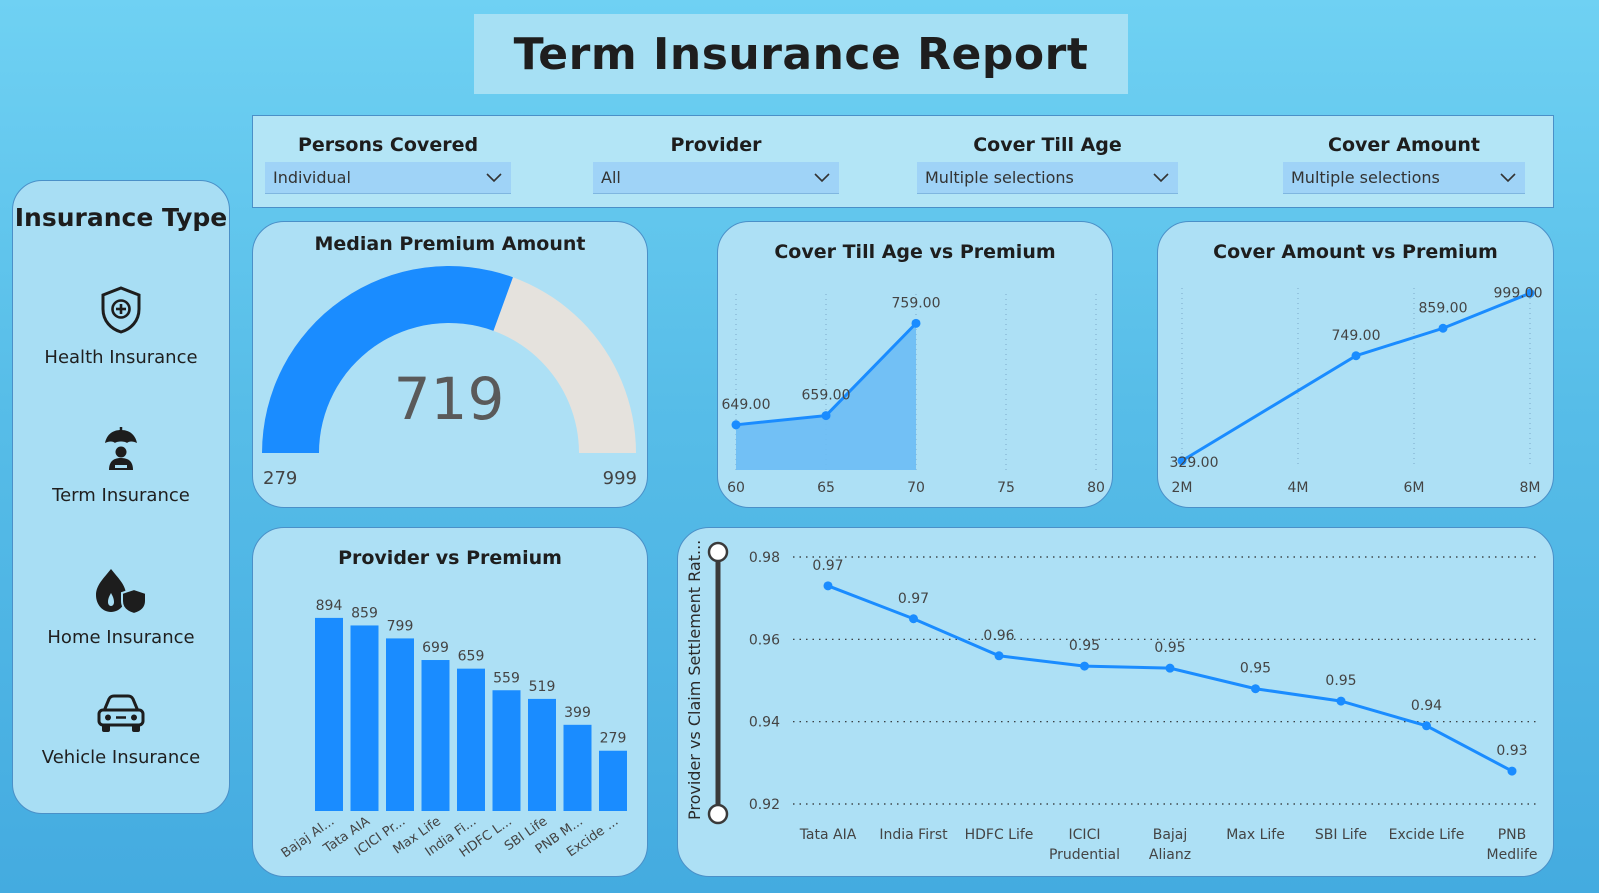  What do you see at coordinates (280, 478) in the screenshot?
I see `gauge-min: 279` at bounding box center [280, 478].